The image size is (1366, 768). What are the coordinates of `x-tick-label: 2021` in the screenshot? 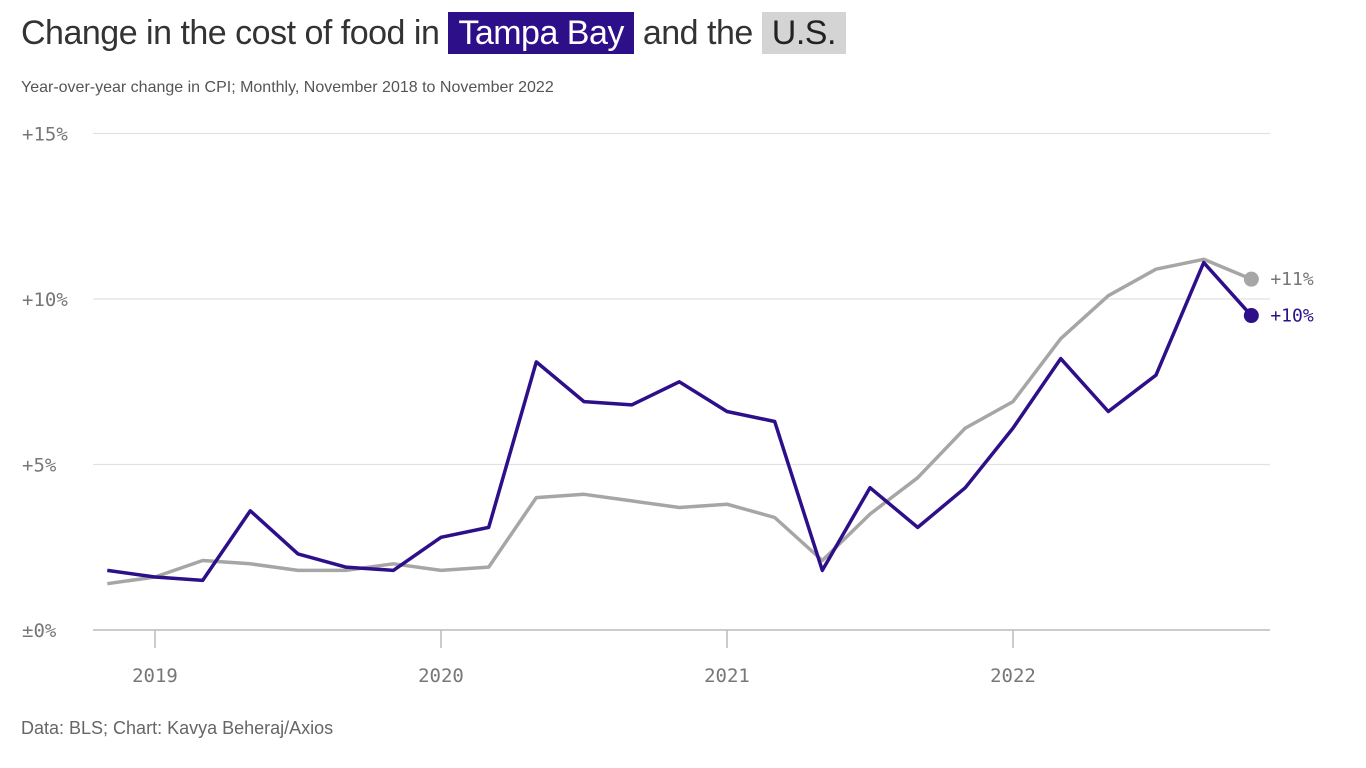 It's located at (727, 676).